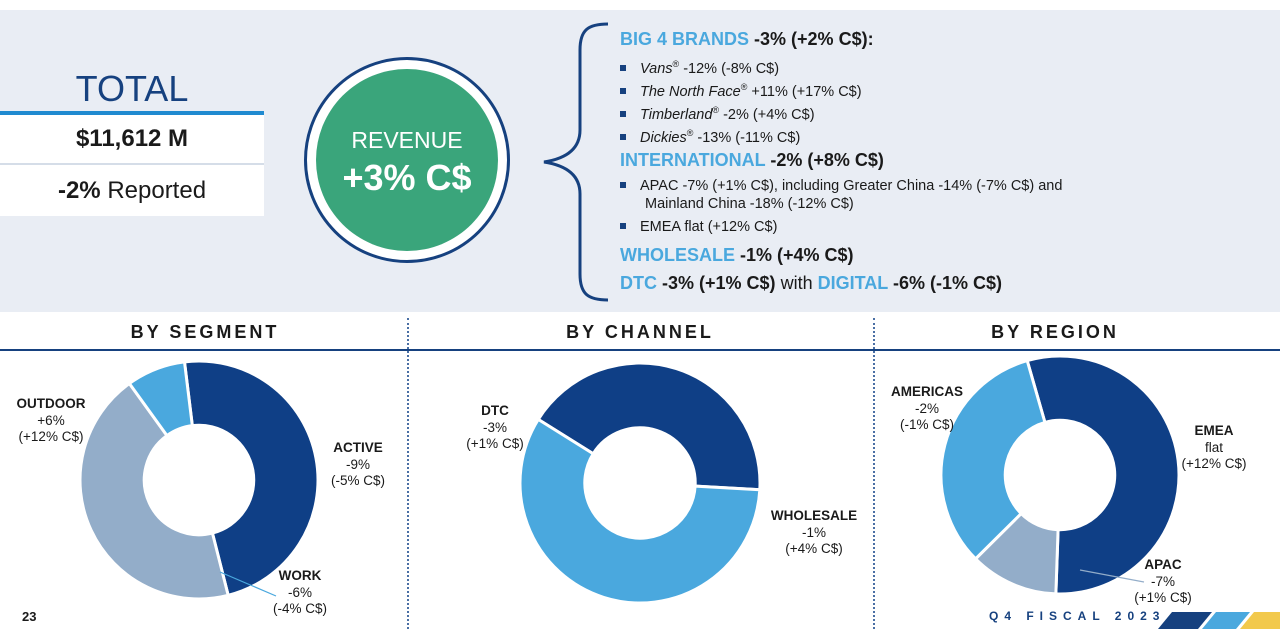 The height and width of the screenshot is (629, 1280). Describe the element at coordinates (685, 39) in the screenshot. I see `big4-heading-label: BIG 4 BRANDS` at that location.